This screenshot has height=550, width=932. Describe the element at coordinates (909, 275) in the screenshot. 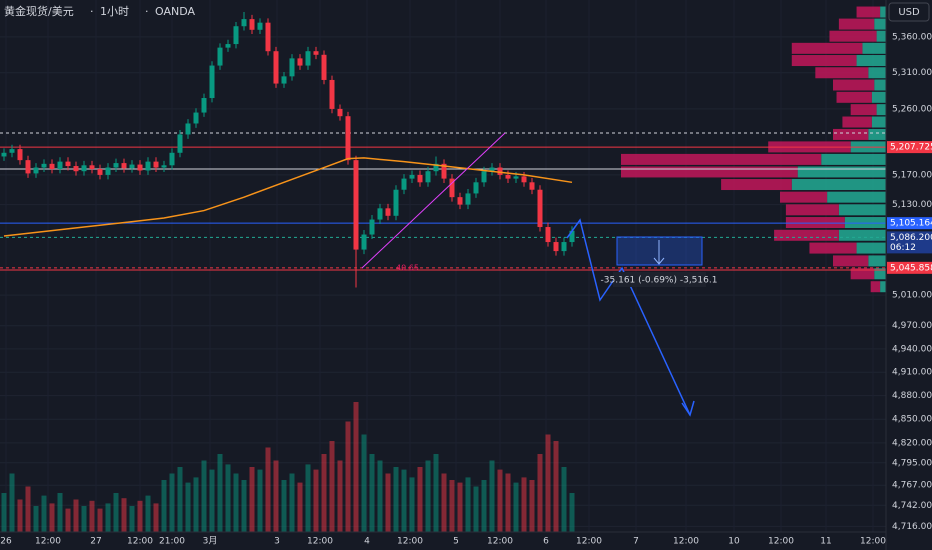

I see `price-axis-panel` at that location.